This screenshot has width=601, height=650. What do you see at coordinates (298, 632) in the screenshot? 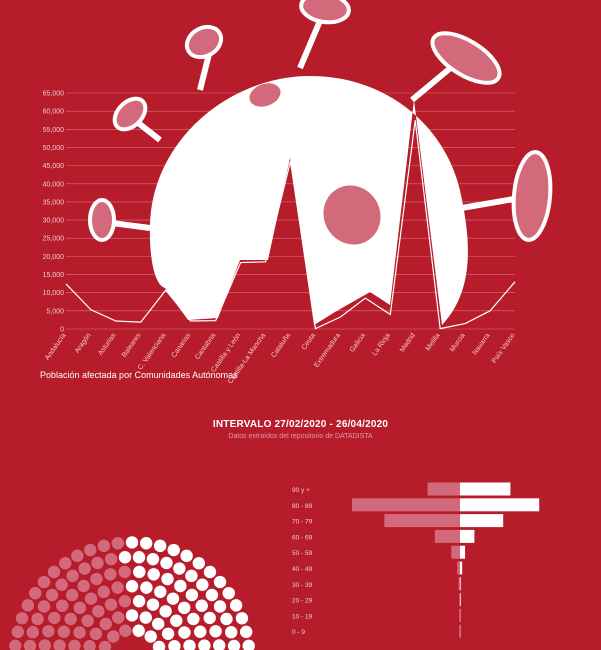
I see `age-label: 0 - 9` at bounding box center [298, 632].